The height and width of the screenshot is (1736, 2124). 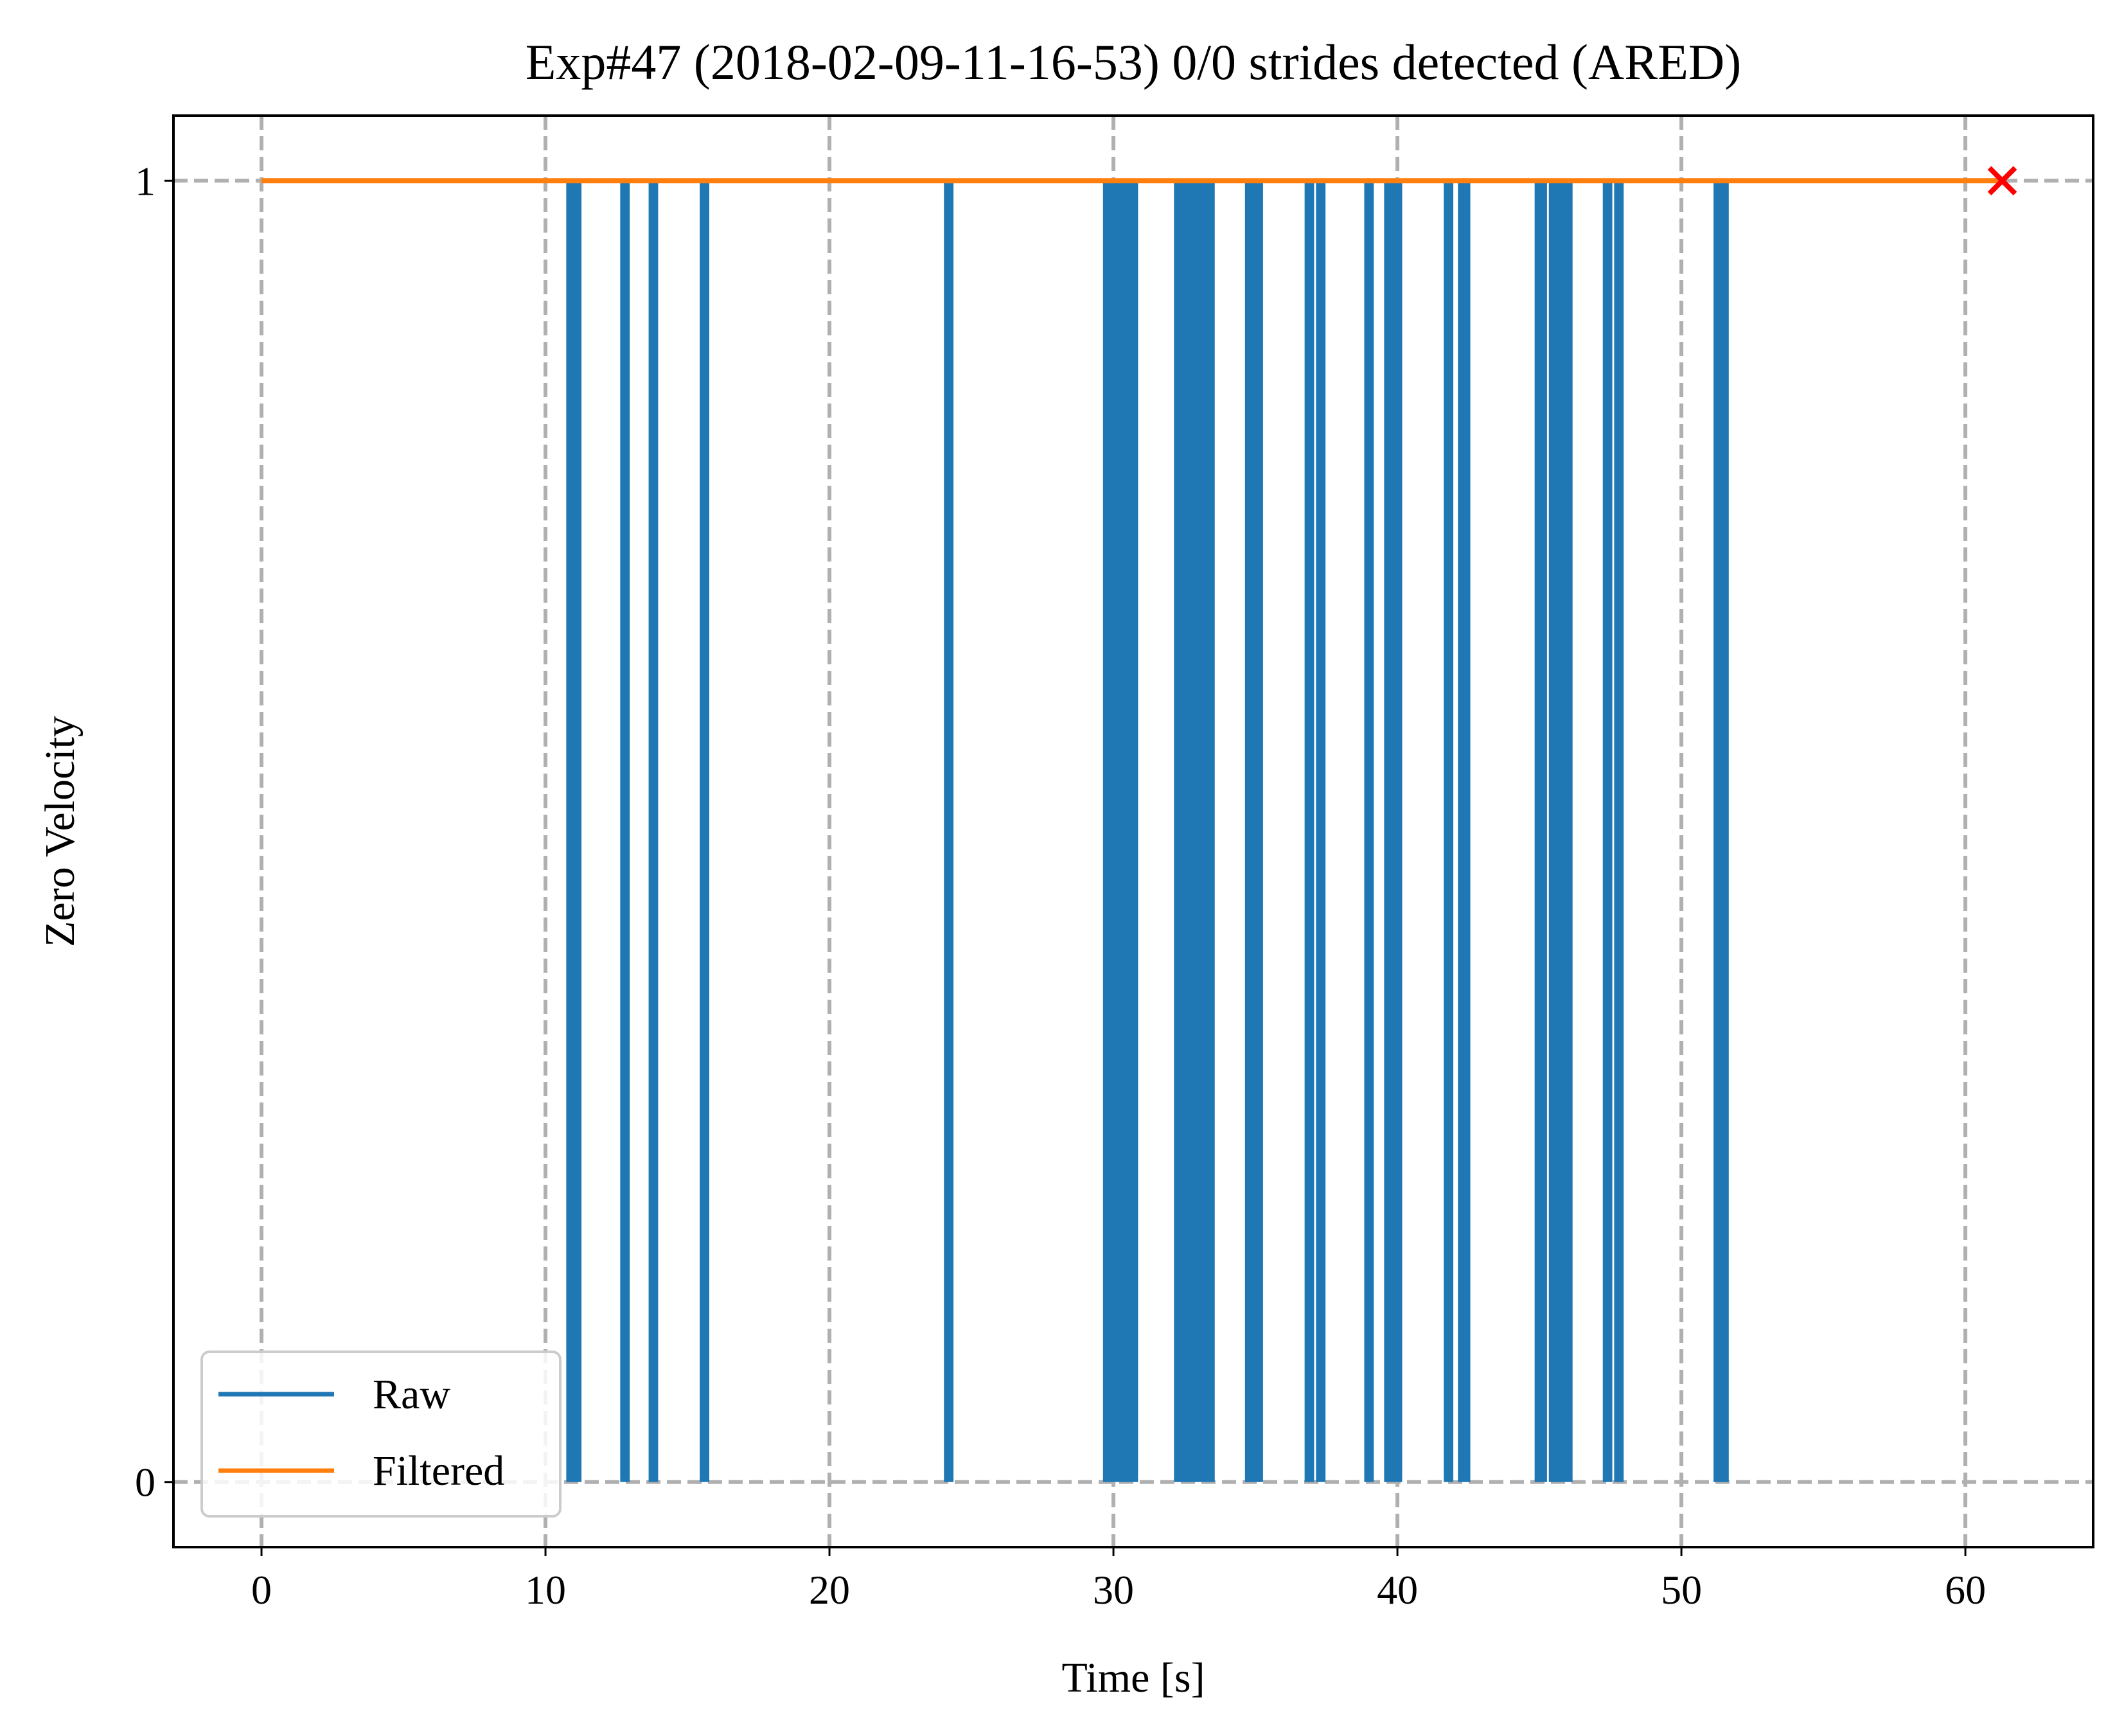 What do you see at coordinates (145, 1482) in the screenshot?
I see `y-tick-label: 0` at bounding box center [145, 1482].